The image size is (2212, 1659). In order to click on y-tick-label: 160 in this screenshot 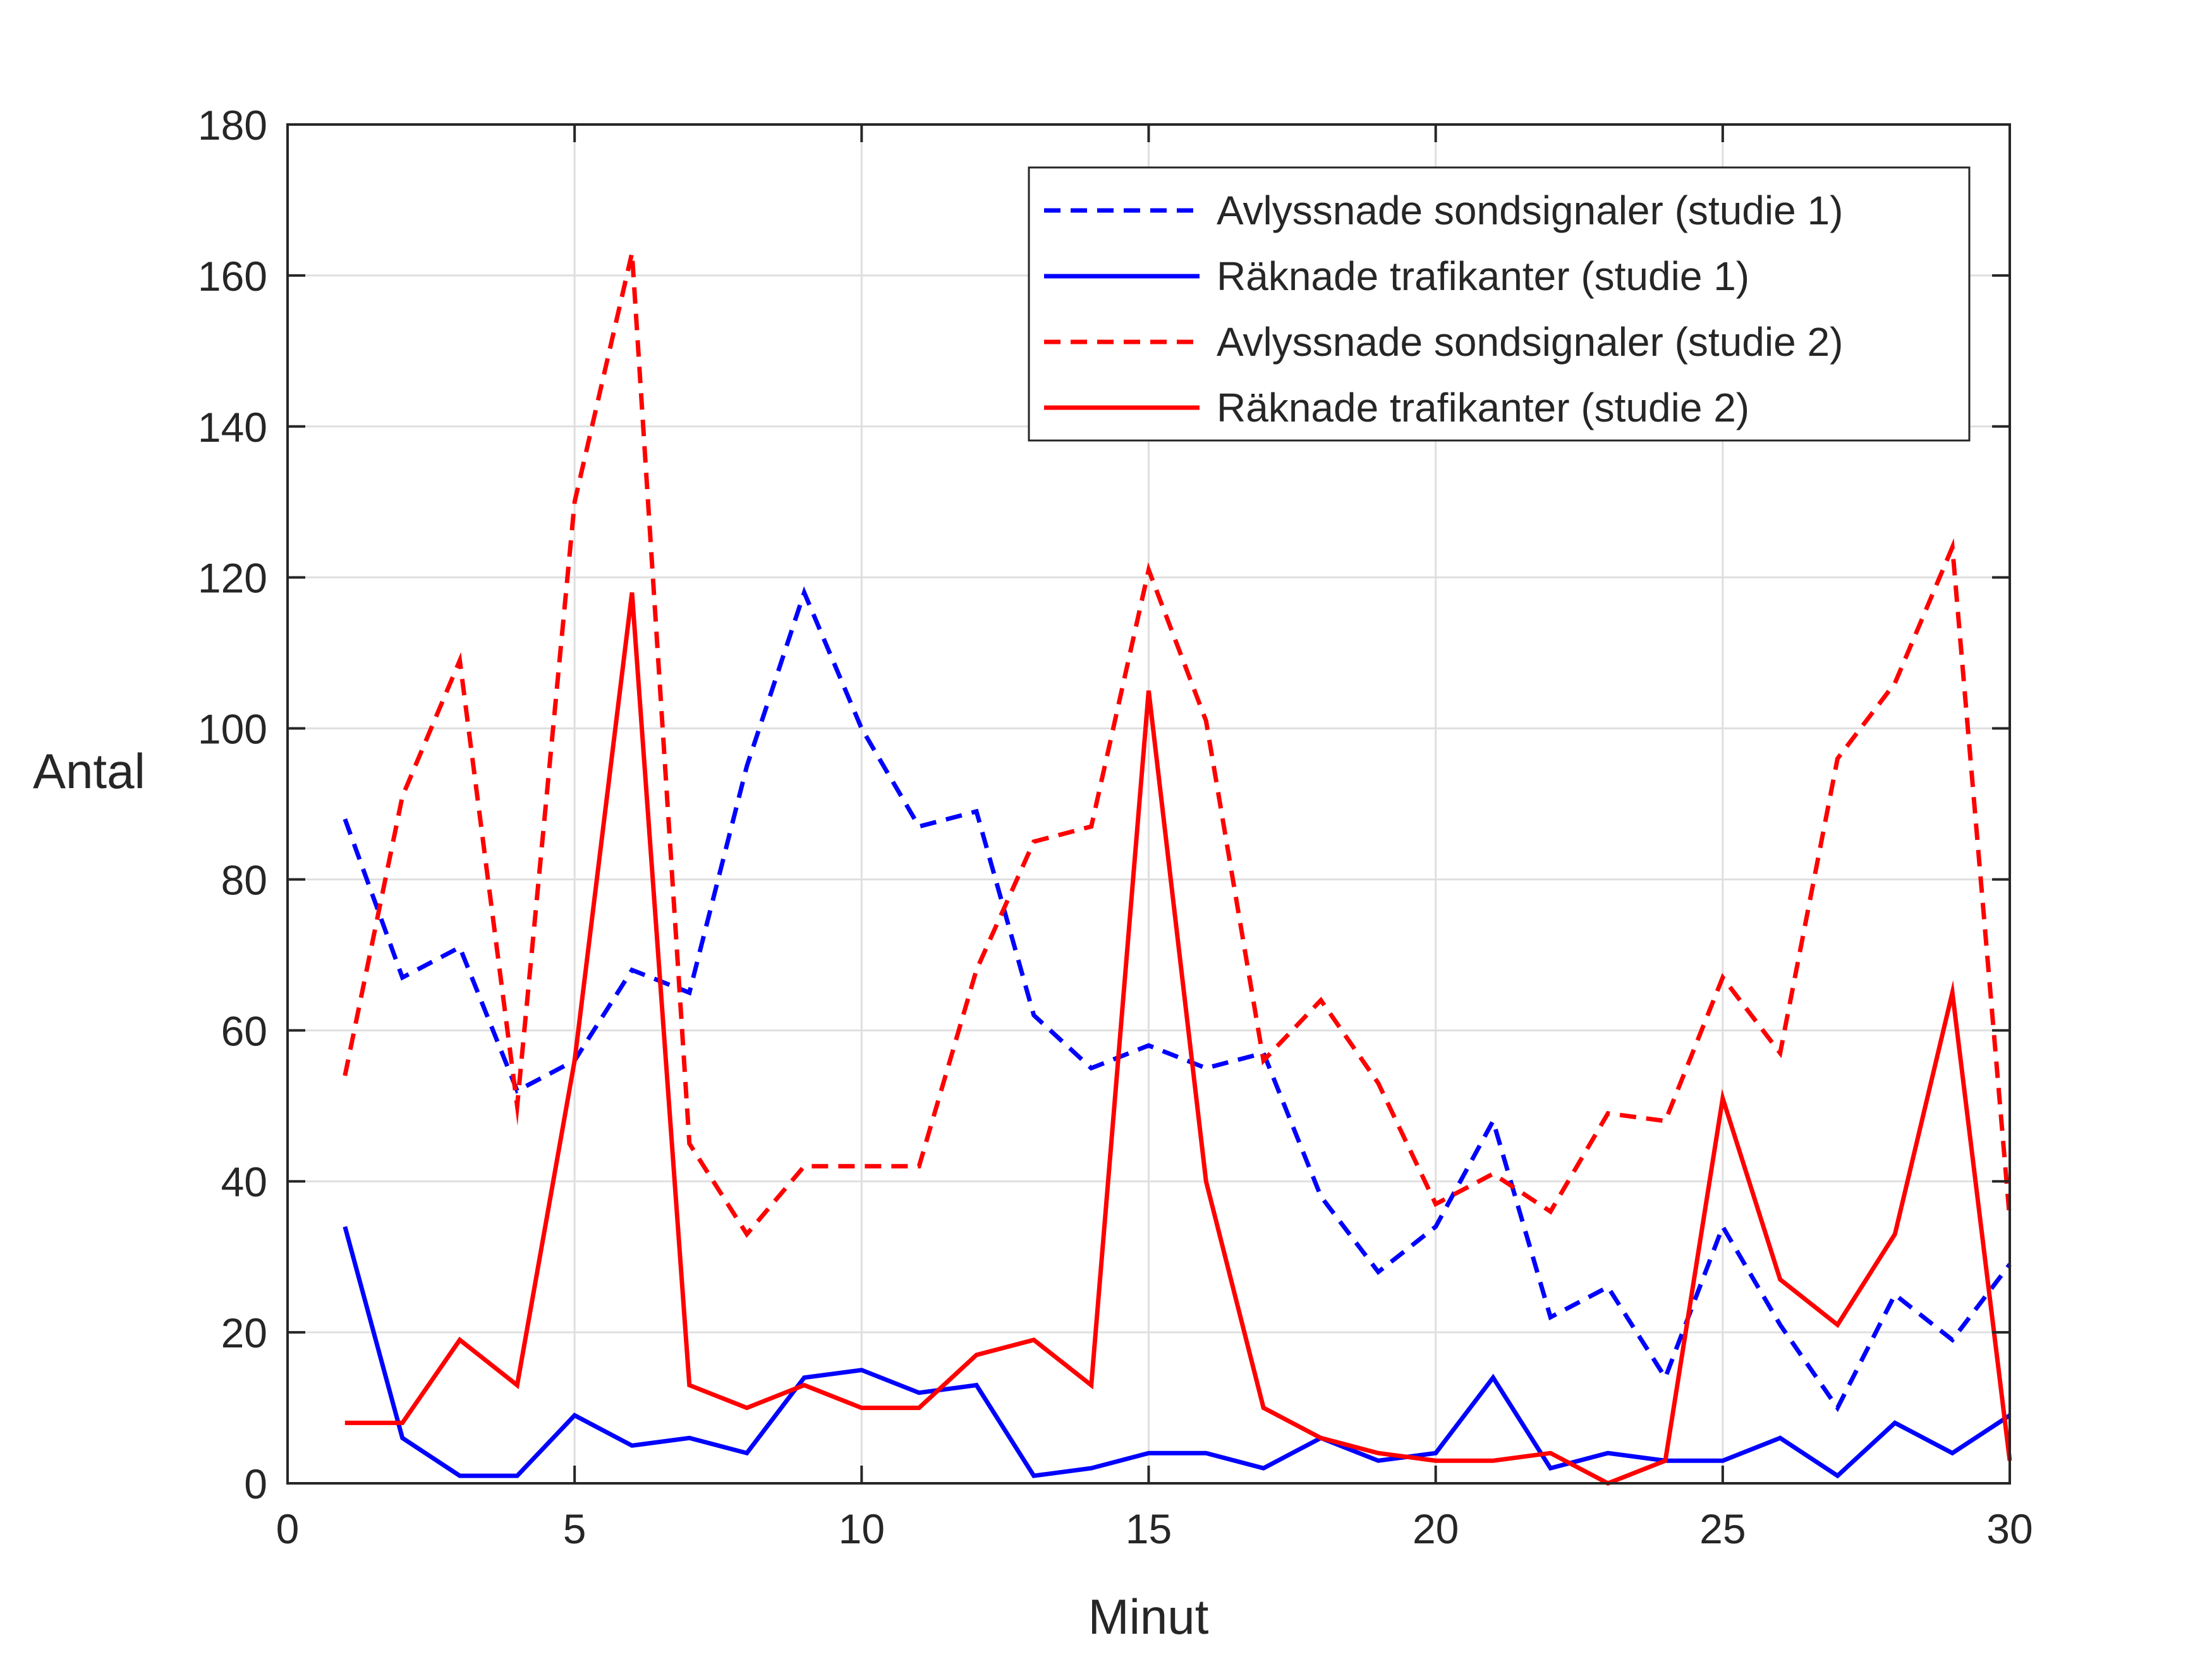, I will do `click(232, 276)`.